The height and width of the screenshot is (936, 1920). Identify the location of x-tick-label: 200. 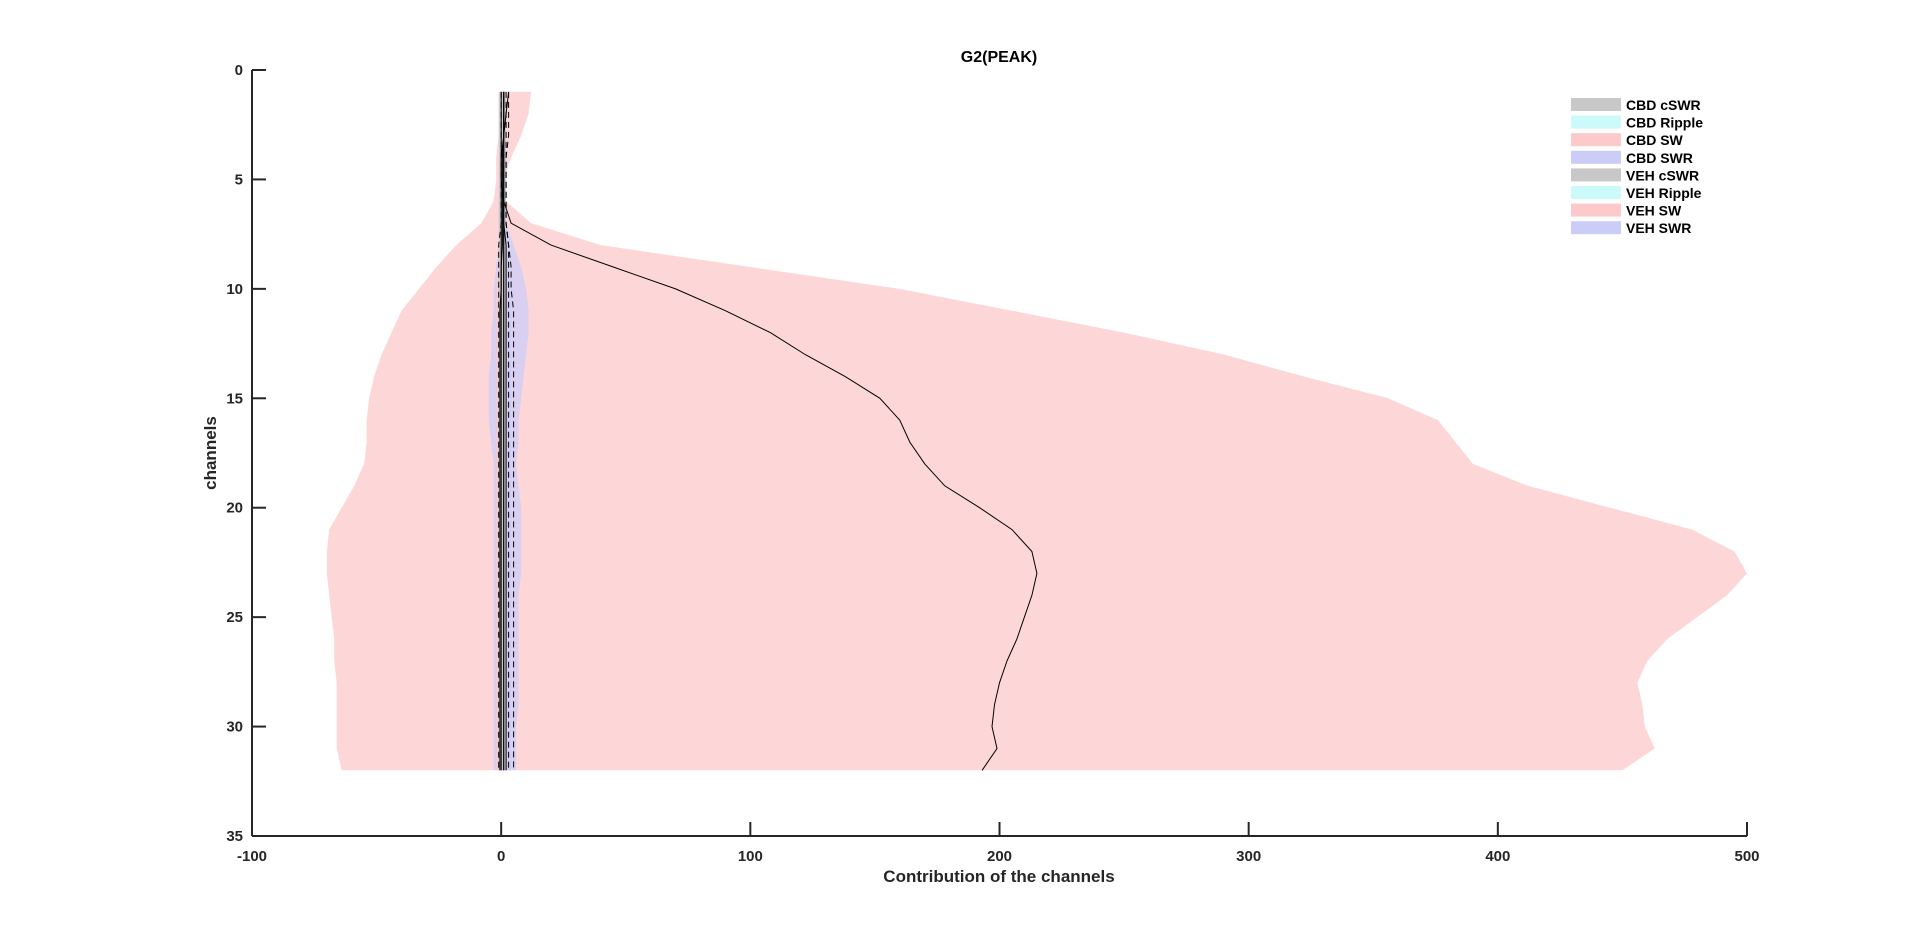
(999, 856).